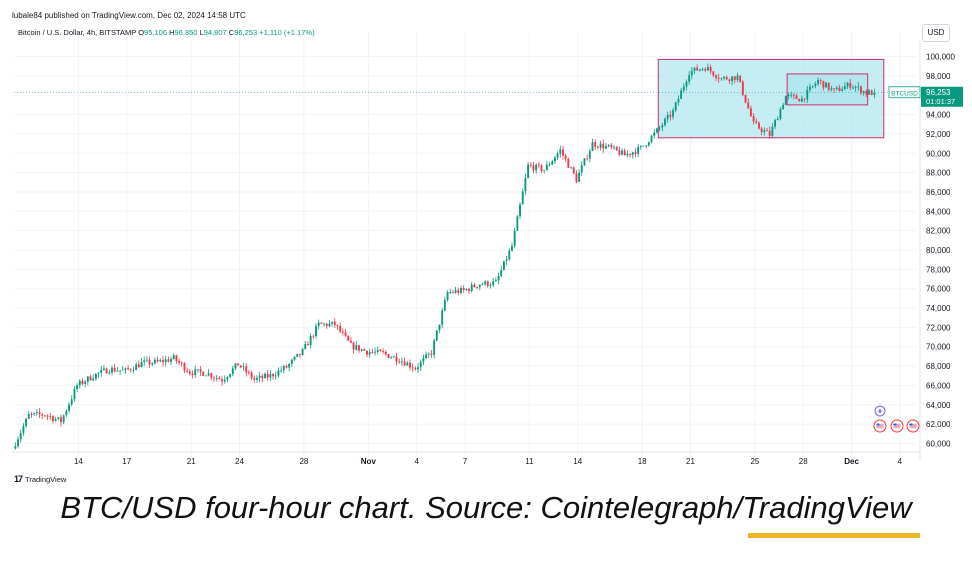 Image resolution: width=972 pixels, height=564 pixels. I want to click on tradingview-logo-text: TradingView, so click(46, 479).